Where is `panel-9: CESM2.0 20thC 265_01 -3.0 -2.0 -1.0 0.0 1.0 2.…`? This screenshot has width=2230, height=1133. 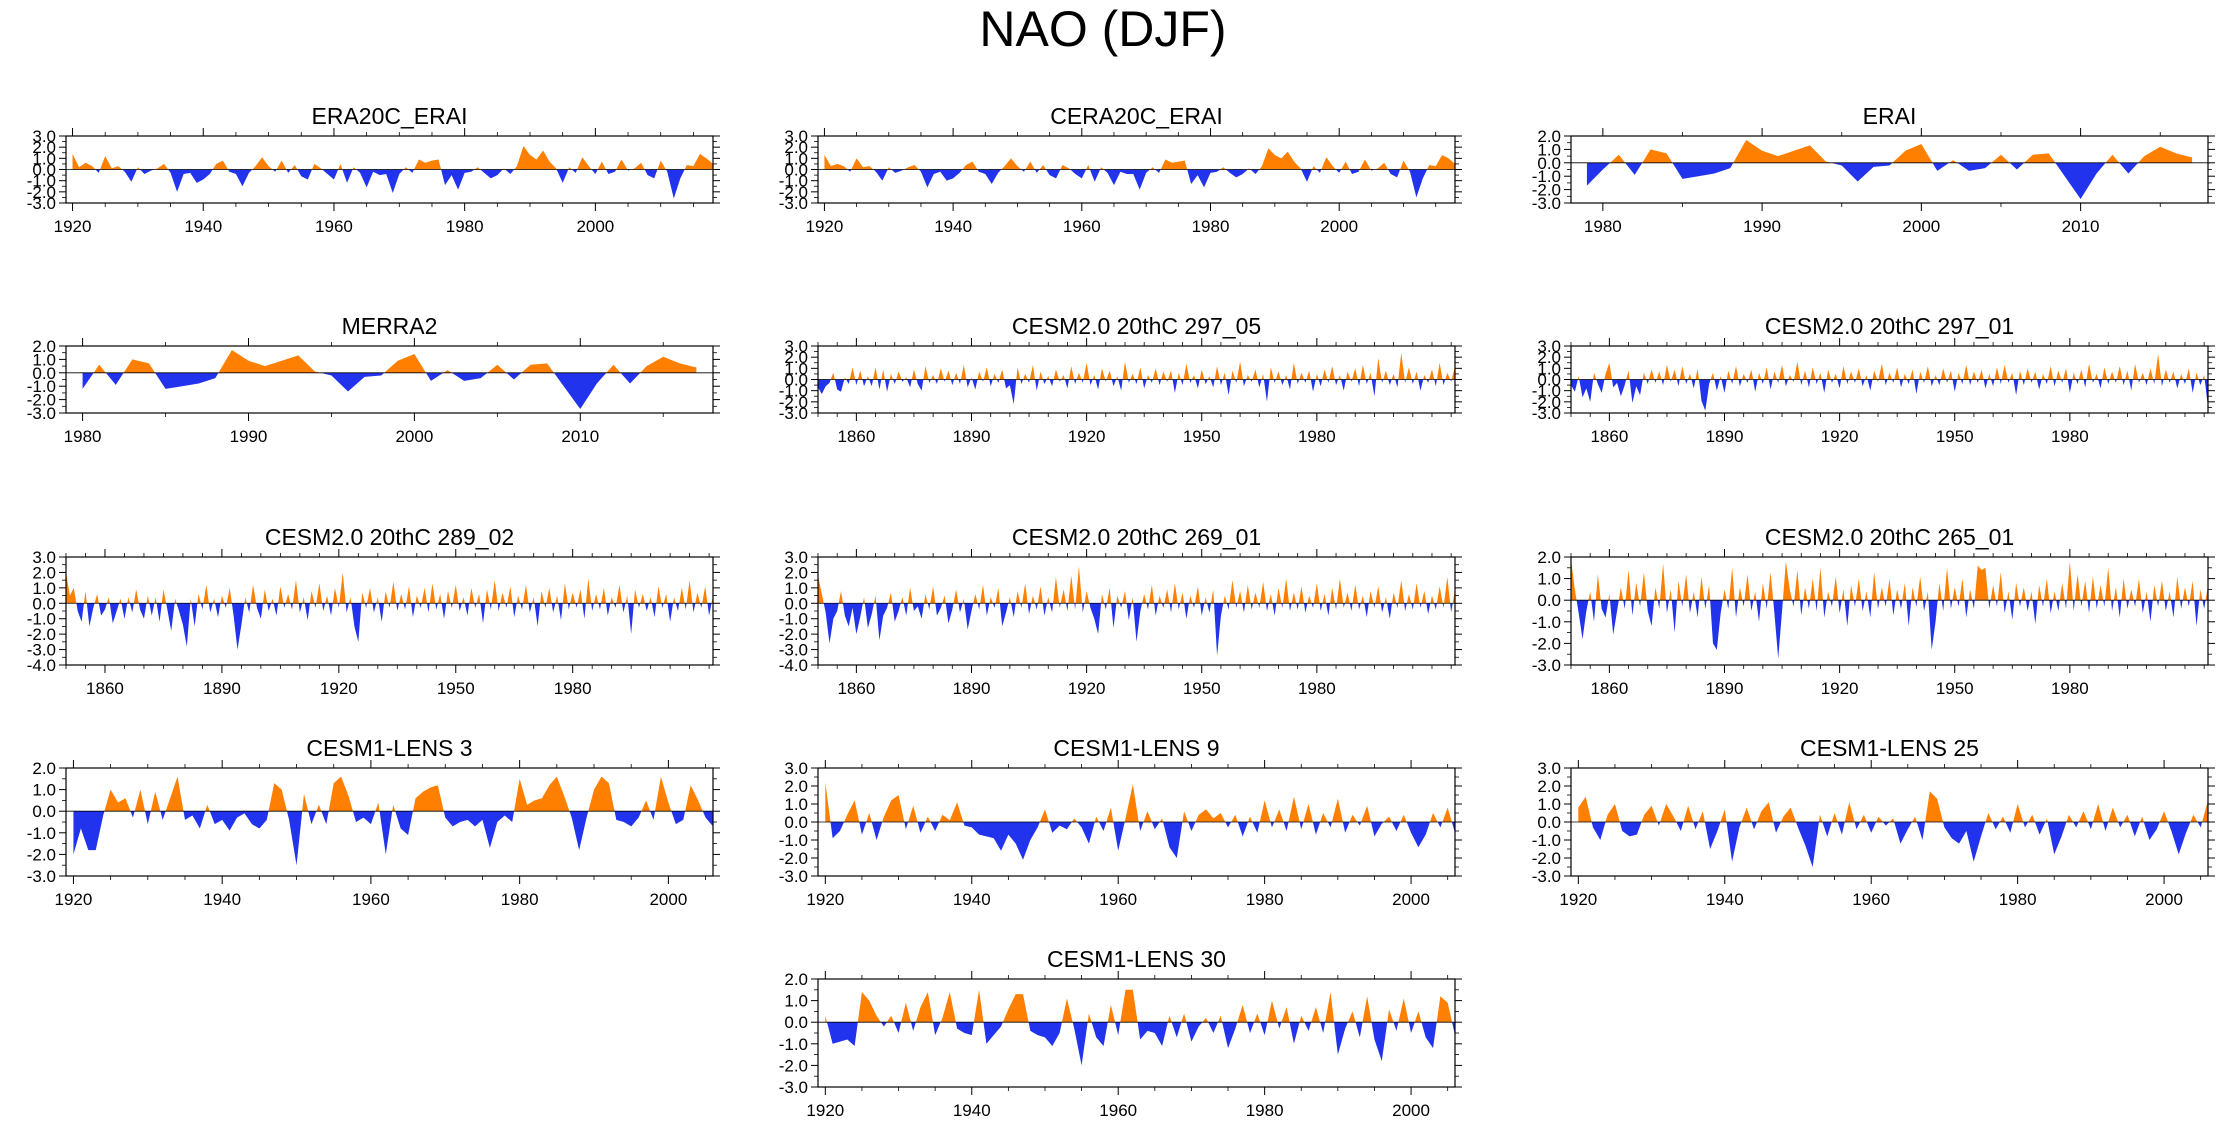
panel-9: CESM2.0 20thC 265_01 -3.0 -2.0 -1.0 0.0 1.0 2.… is located at coordinates (1873, 611).